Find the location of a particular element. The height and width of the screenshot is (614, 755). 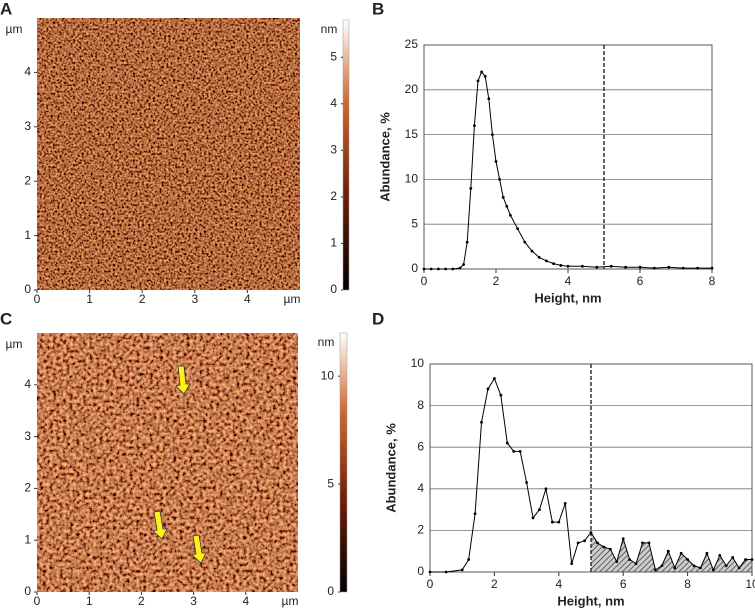

plot-frame is located at coordinates (568, 157).